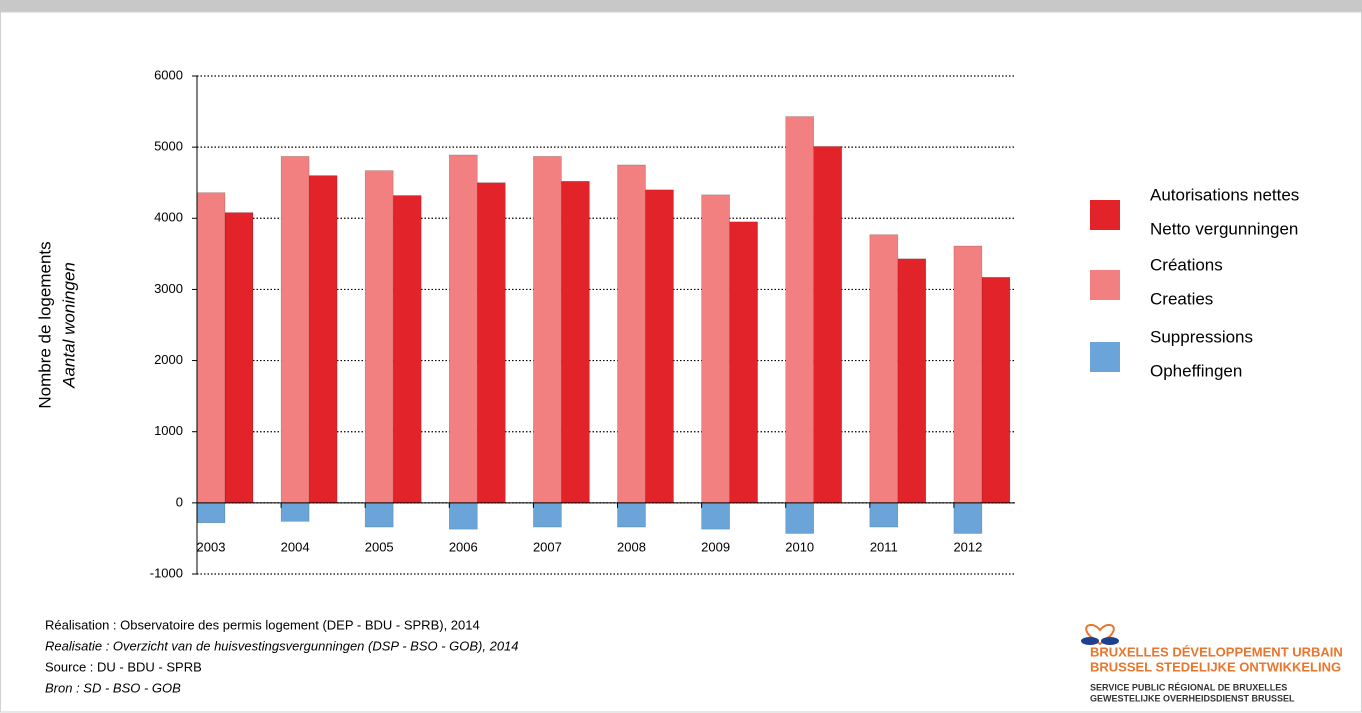 The image size is (1362, 713). I want to click on legend-label: Netto vergunningen, so click(1224, 228).